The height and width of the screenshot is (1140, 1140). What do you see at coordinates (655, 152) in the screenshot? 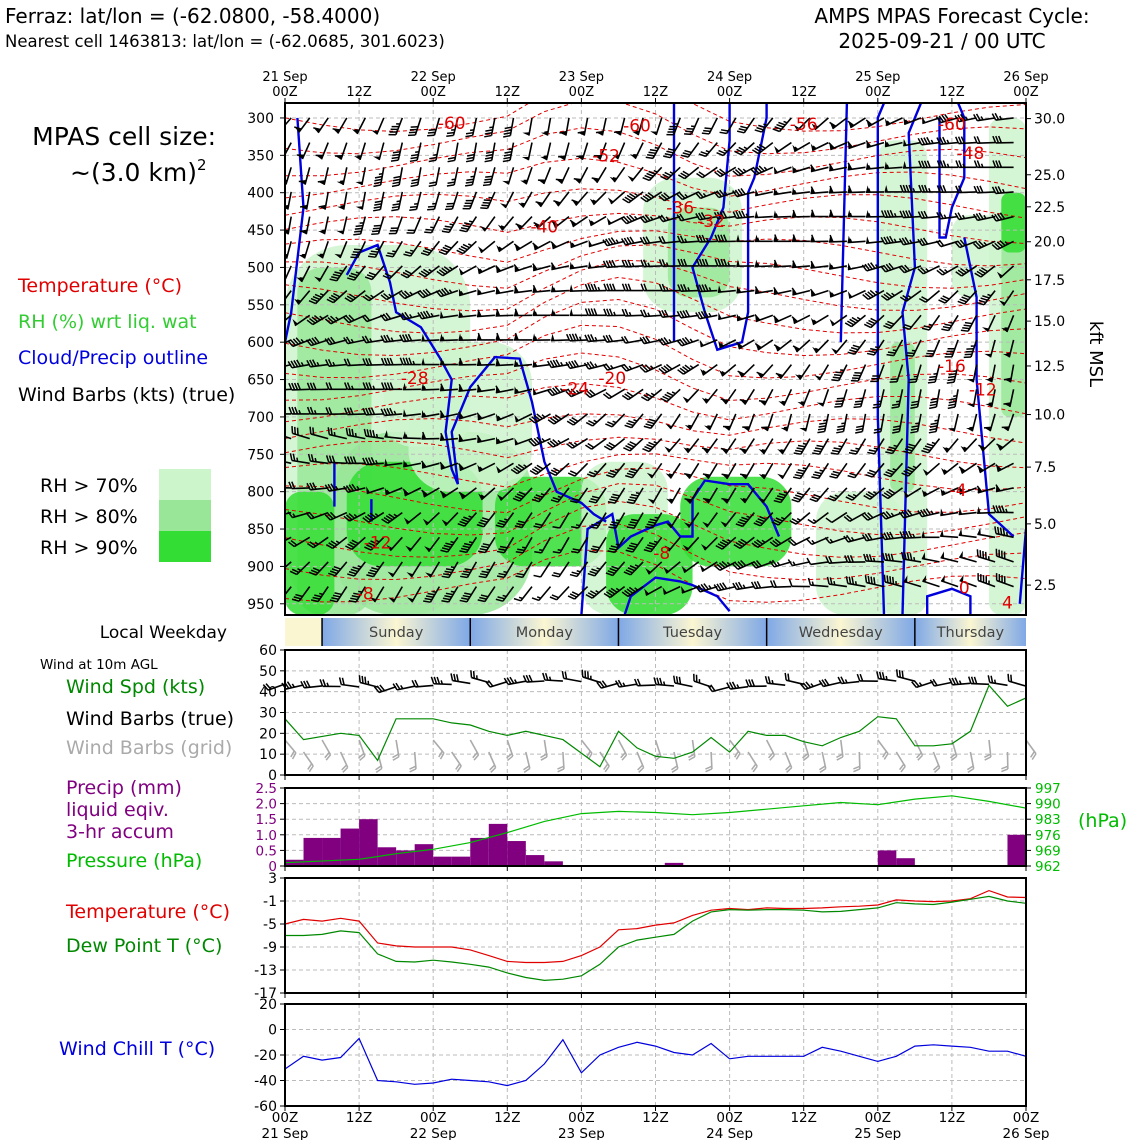
I see `temperature-contour` at bounding box center [655, 152].